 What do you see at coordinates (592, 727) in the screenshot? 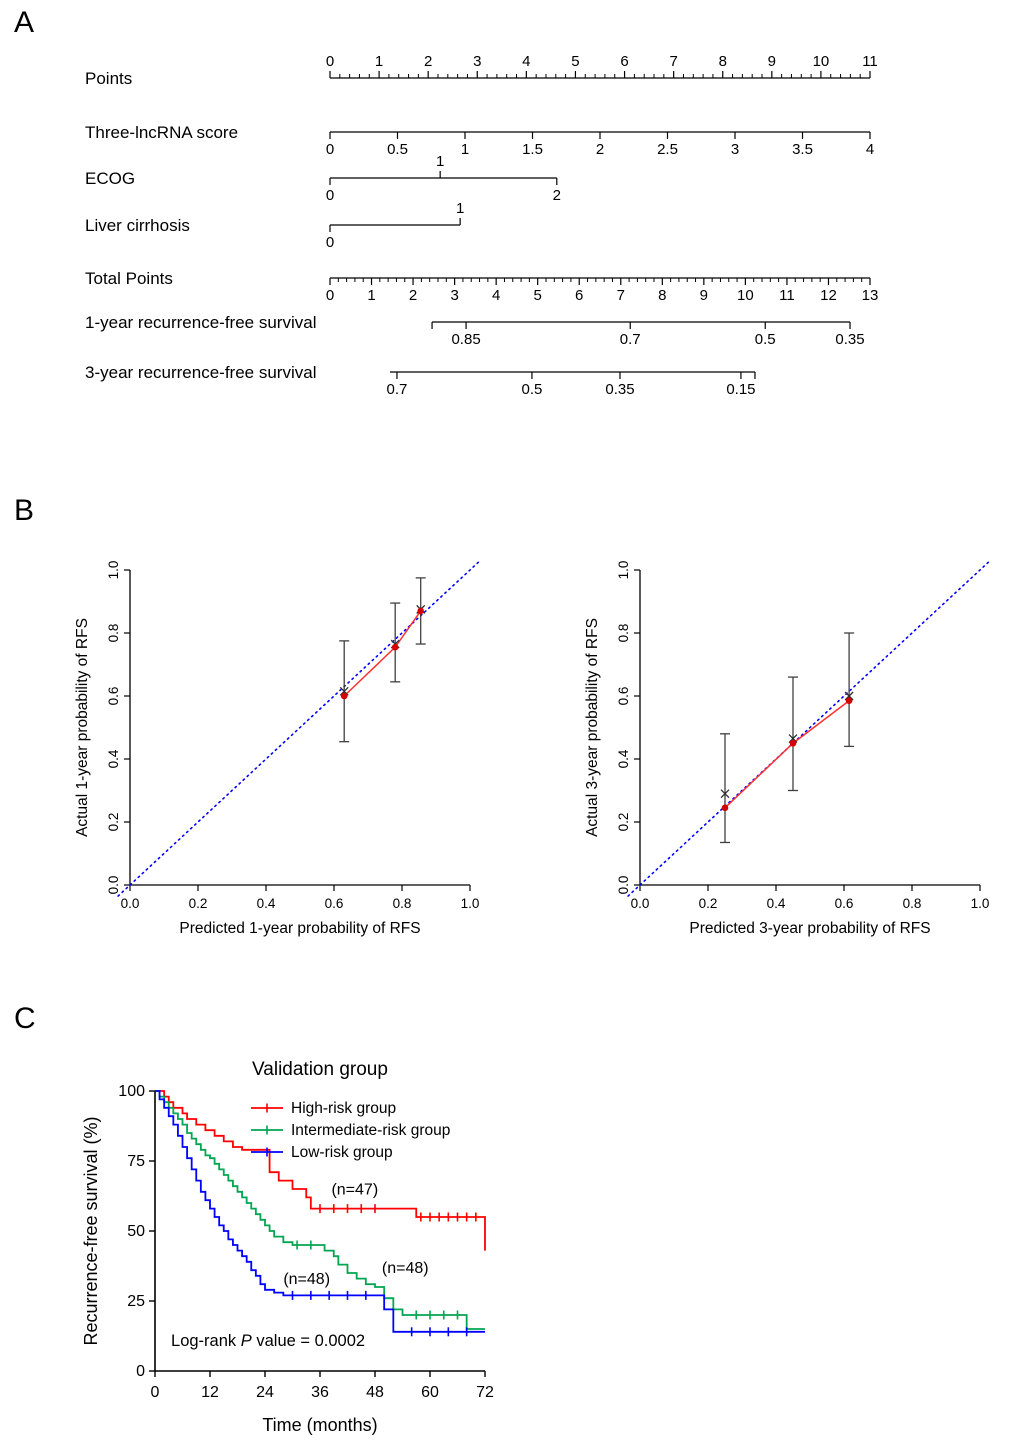
I see `svg-text:Actual 3-year probability of R: Actual 3-year probability of RFS` at bounding box center [592, 727].